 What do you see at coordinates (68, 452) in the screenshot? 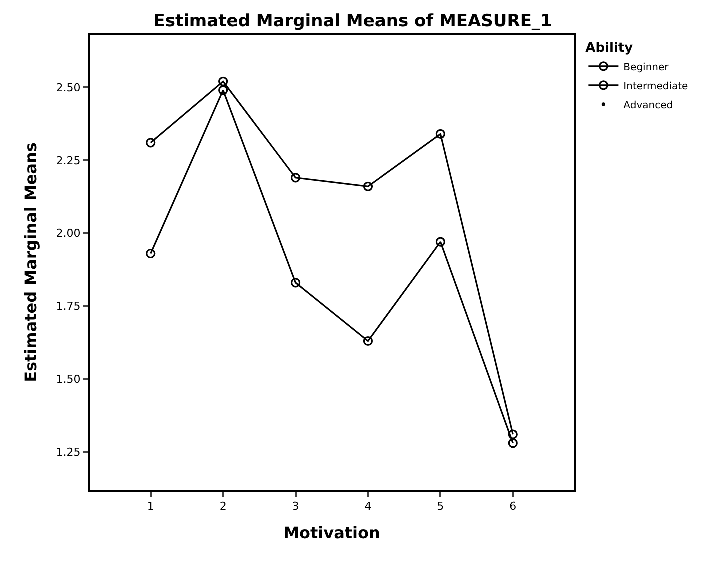
I see `y-tick-label: 1.25` at bounding box center [68, 452].